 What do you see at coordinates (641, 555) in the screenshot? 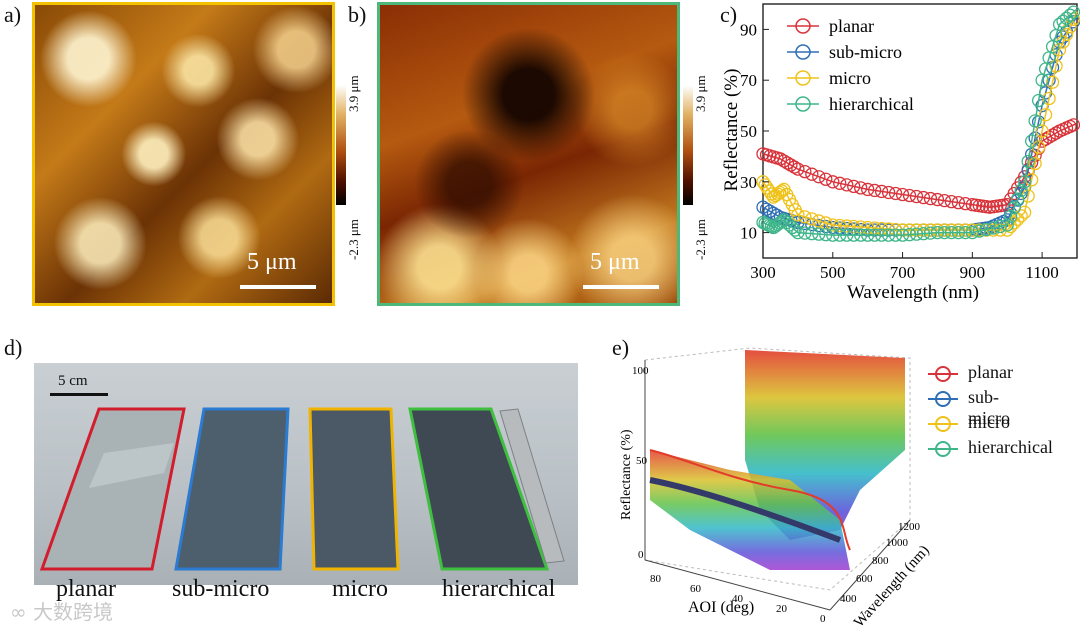
I see `surface-zt-0: 0` at bounding box center [641, 555].